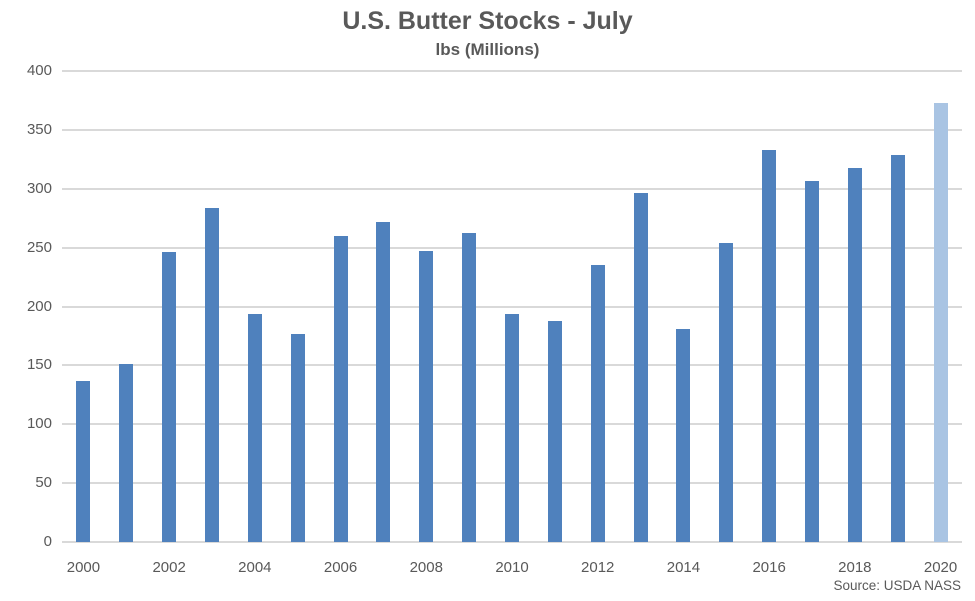 The height and width of the screenshot is (601, 975). Describe the element at coordinates (769, 567) in the screenshot. I see `x-tick-label-2016: 2016` at that location.